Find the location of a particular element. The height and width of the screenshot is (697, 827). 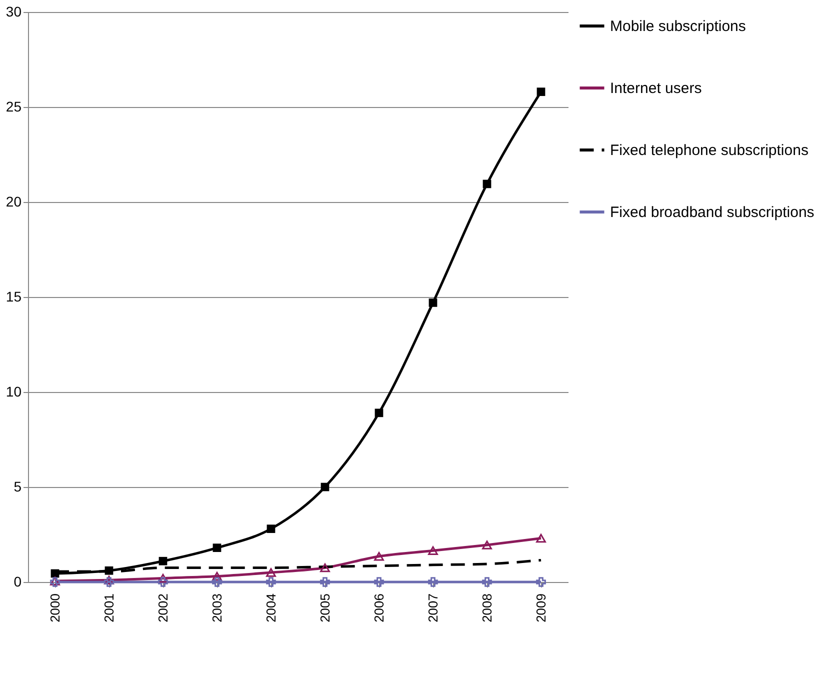

legend-label: Fixed telephone subscriptions is located at coordinates (709, 150).